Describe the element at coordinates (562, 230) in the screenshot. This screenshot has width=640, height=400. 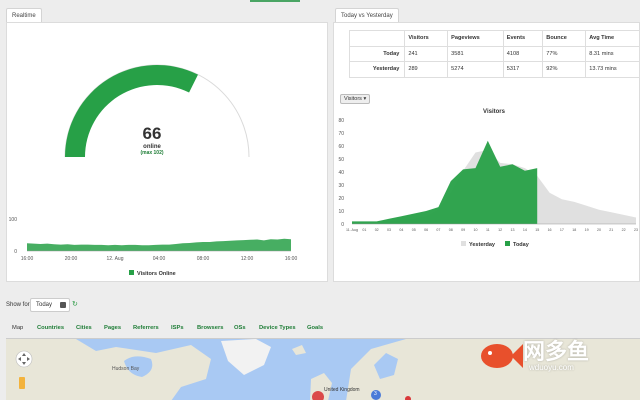
I see `x-tick-label: 17` at that location.